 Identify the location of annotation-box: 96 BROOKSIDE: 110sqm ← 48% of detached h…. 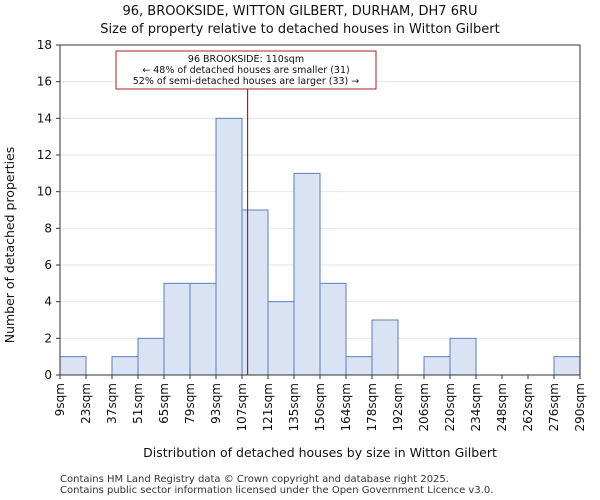
(246, 70).